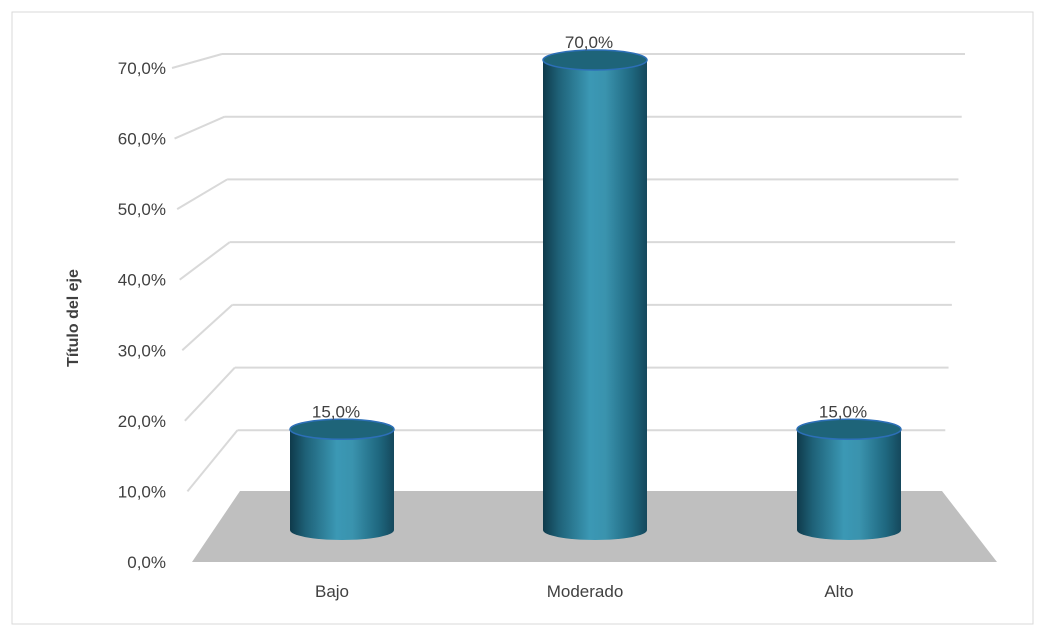  What do you see at coordinates (142, 491) in the screenshot?
I see `y-tick-label: 10,0%` at bounding box center [142, 491].